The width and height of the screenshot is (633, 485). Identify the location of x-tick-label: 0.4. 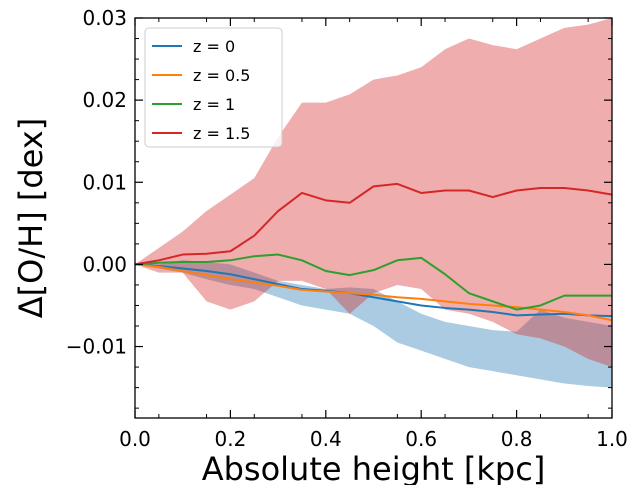
(326, 439).